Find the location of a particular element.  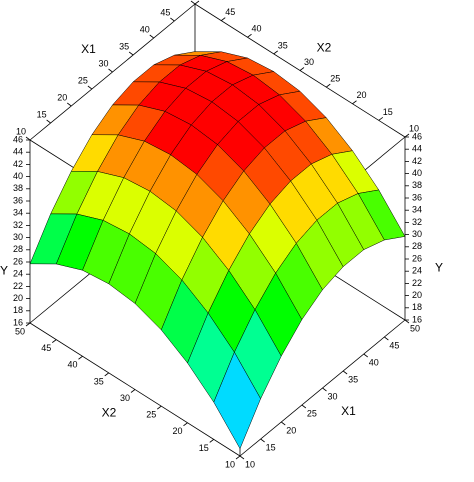

x1-tick-label: 20 is located at coordinates (291, 430).